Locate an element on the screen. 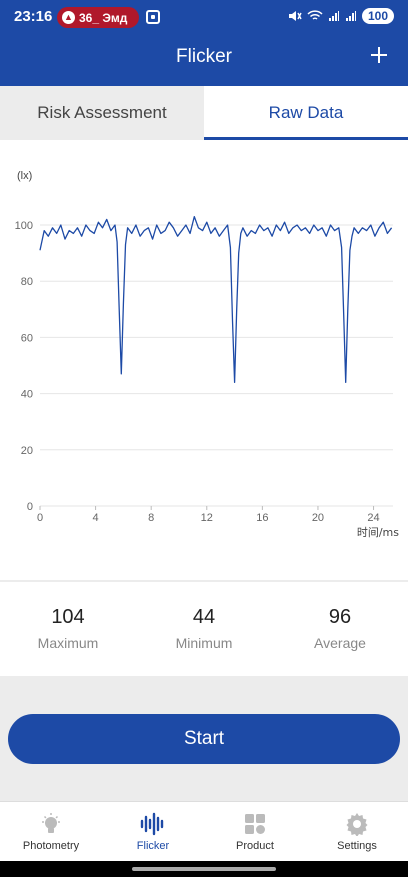  stat-value: 44 is located at coordinates (204, 617).